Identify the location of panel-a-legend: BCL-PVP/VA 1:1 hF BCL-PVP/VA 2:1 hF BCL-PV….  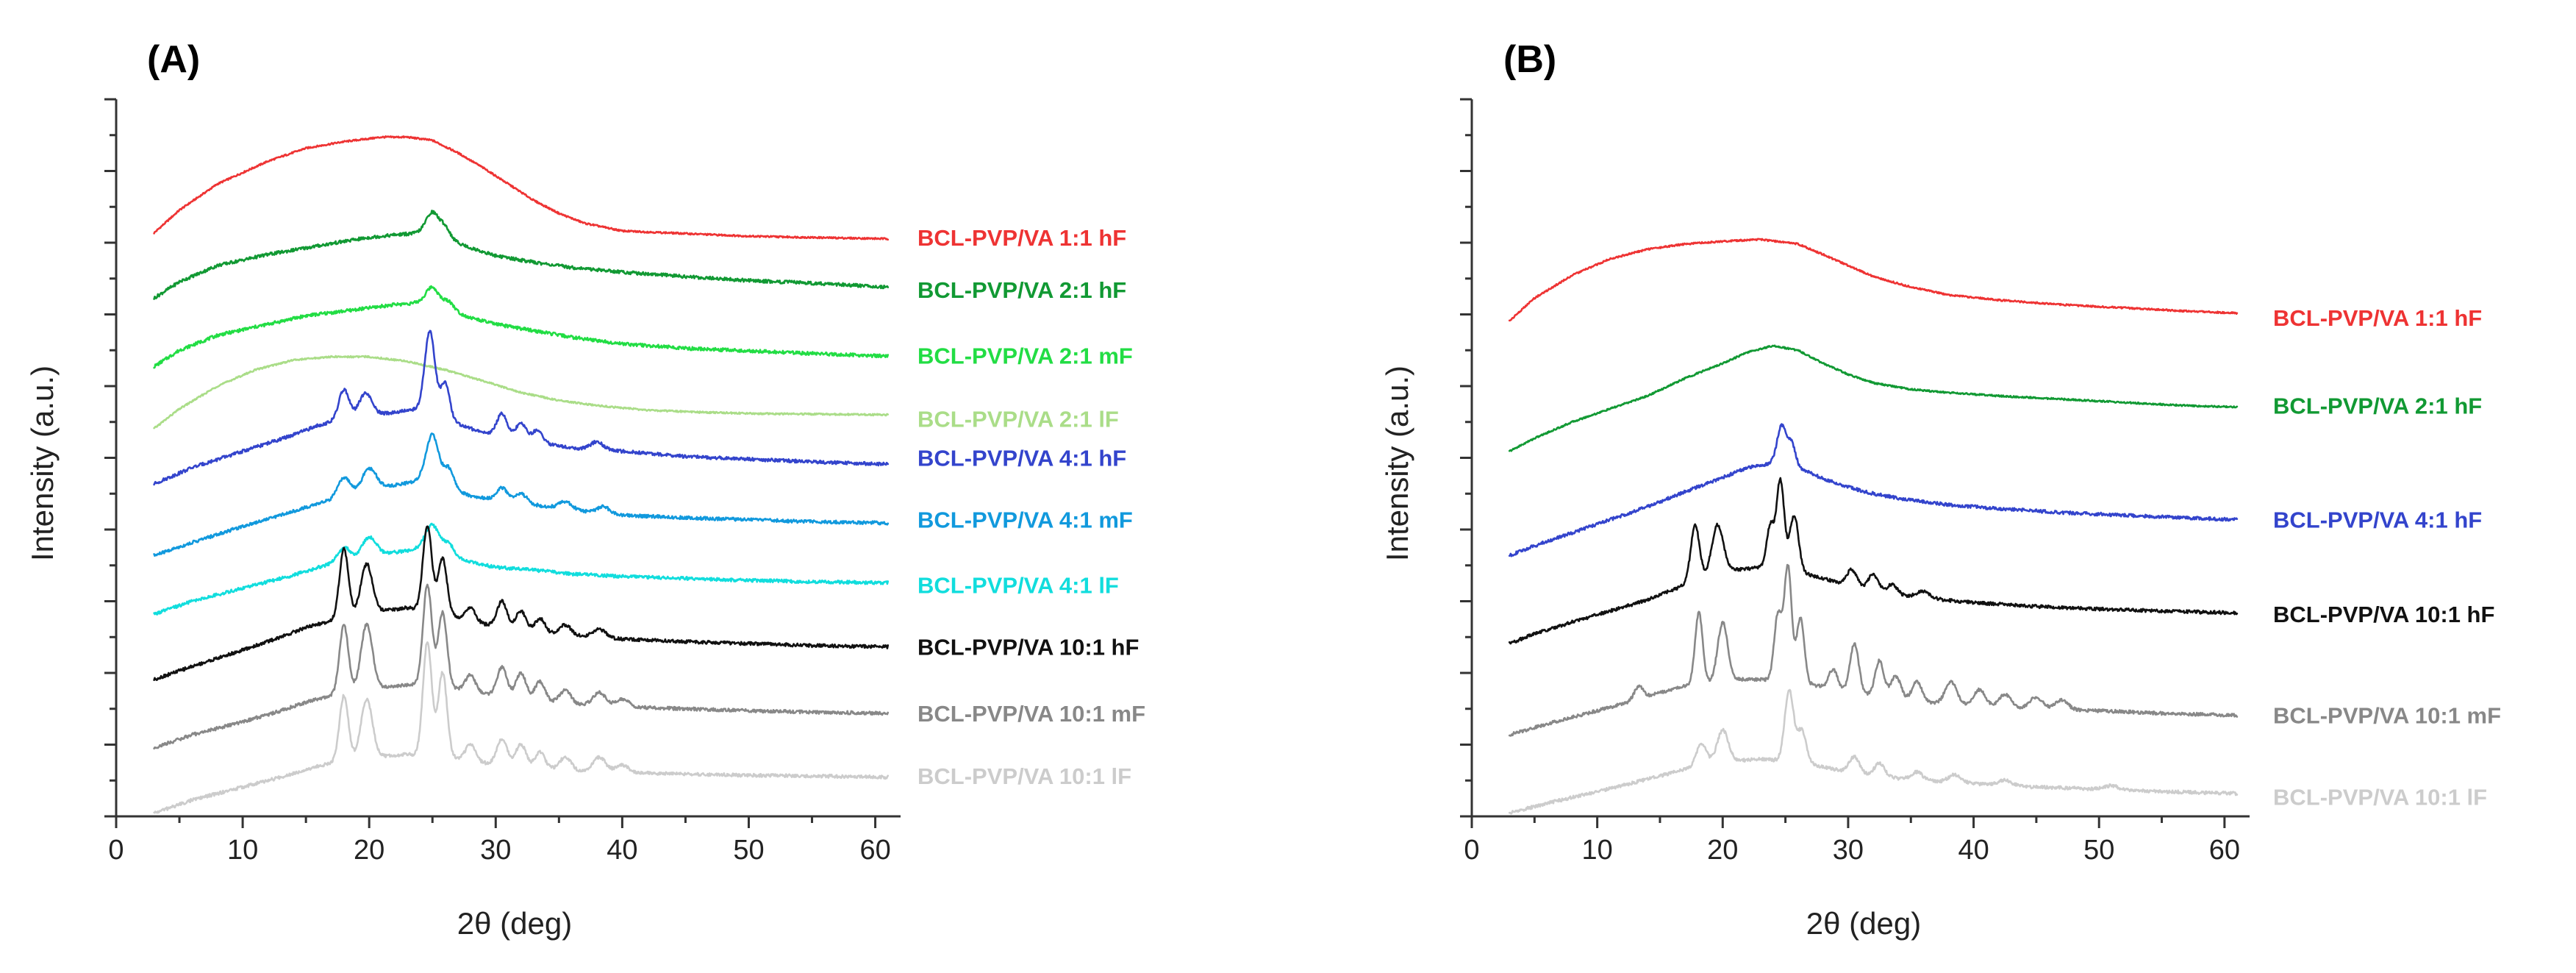
(1031, 507).